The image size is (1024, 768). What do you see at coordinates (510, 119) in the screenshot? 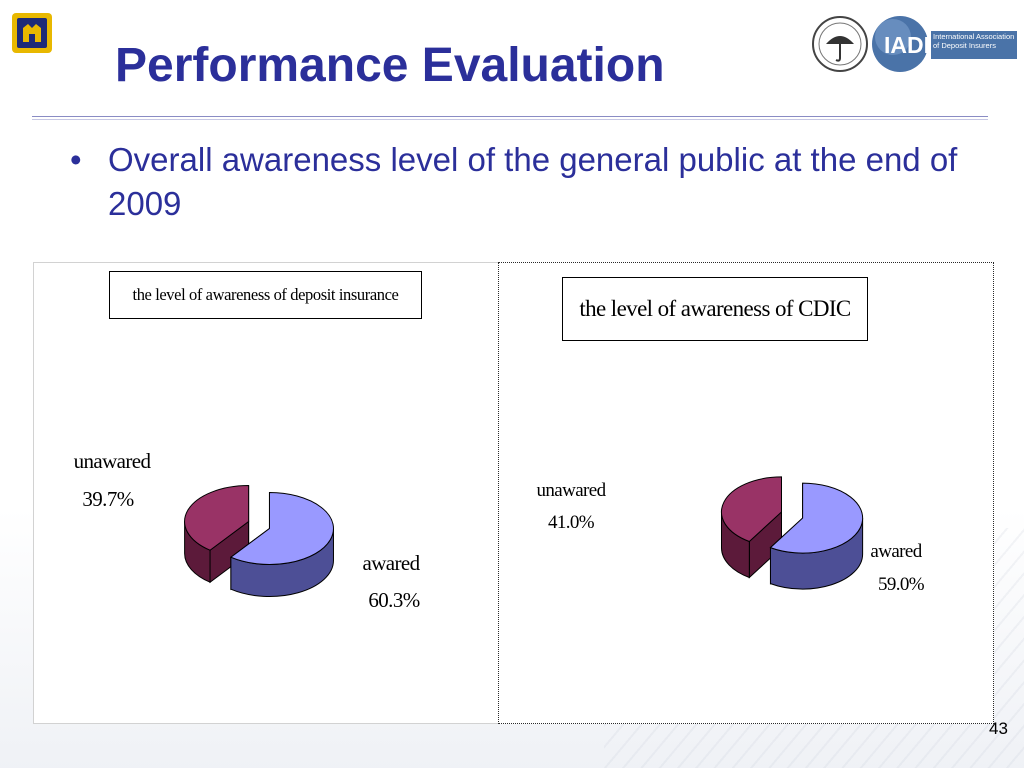
I see `title-divider-shadow` at bounding box center [510, 119].